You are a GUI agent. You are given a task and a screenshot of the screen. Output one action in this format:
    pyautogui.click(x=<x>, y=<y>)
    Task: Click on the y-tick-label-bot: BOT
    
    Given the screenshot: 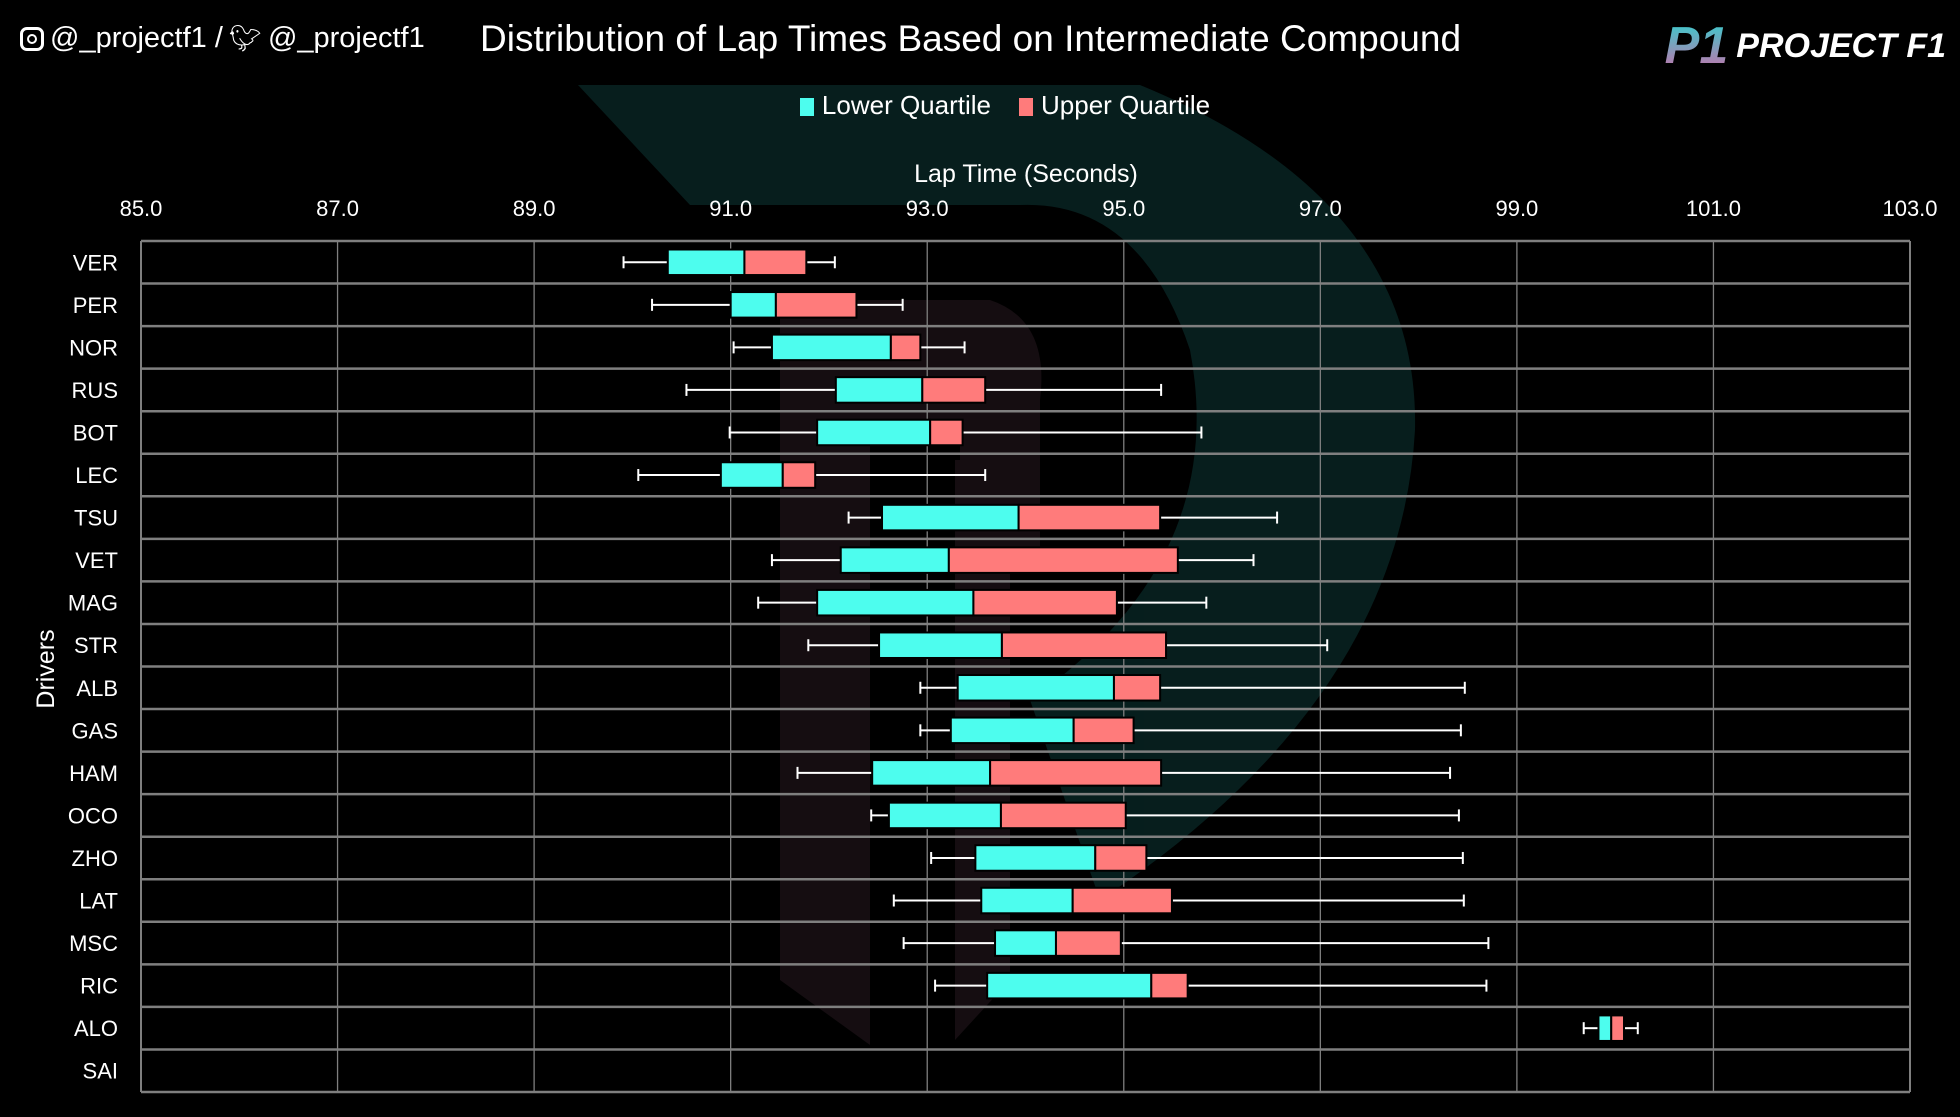 What is the action you would take?
    pyautogui.click(x=95, y=432)
    